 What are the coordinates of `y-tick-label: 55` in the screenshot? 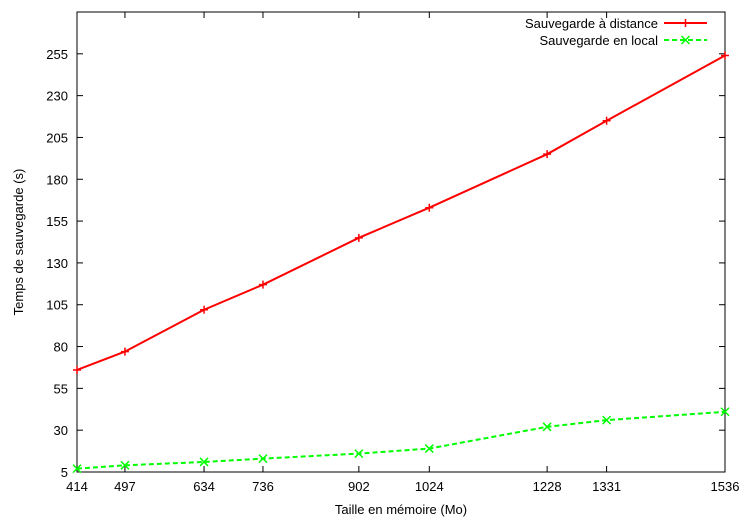 It's located at (61, 388).